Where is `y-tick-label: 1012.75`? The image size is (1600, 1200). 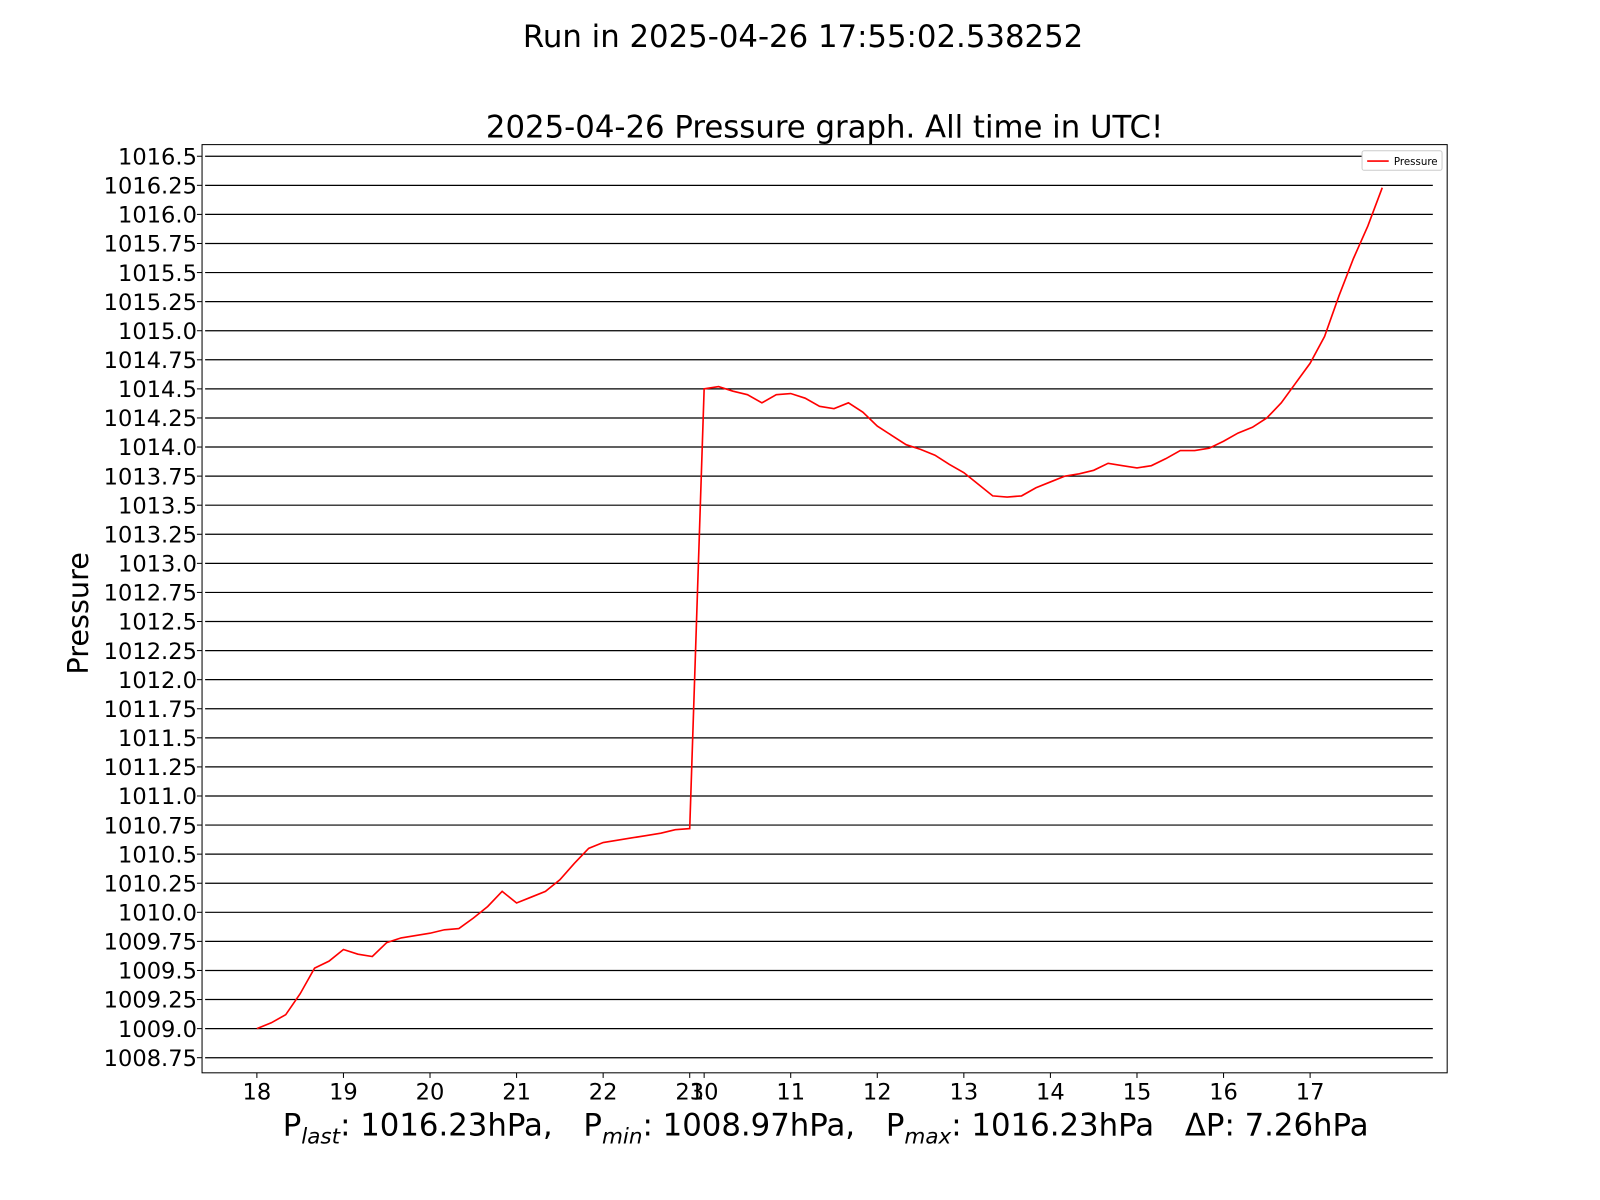 y-tick-label: 1012.75 is located at coordinates (150, 594).